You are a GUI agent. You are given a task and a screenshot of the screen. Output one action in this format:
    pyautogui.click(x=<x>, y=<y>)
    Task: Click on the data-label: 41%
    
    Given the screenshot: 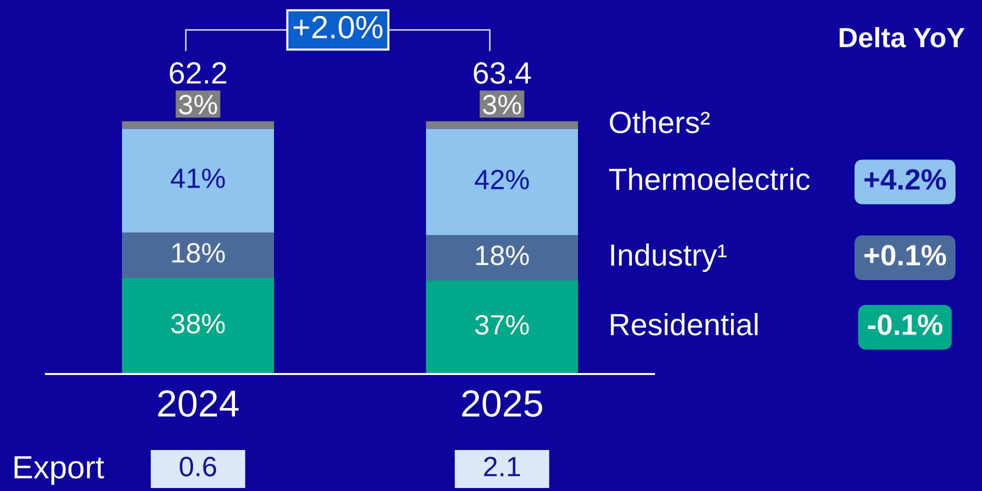 What is the action you would take?
    pyautogui.click(x=197, y=178)
    